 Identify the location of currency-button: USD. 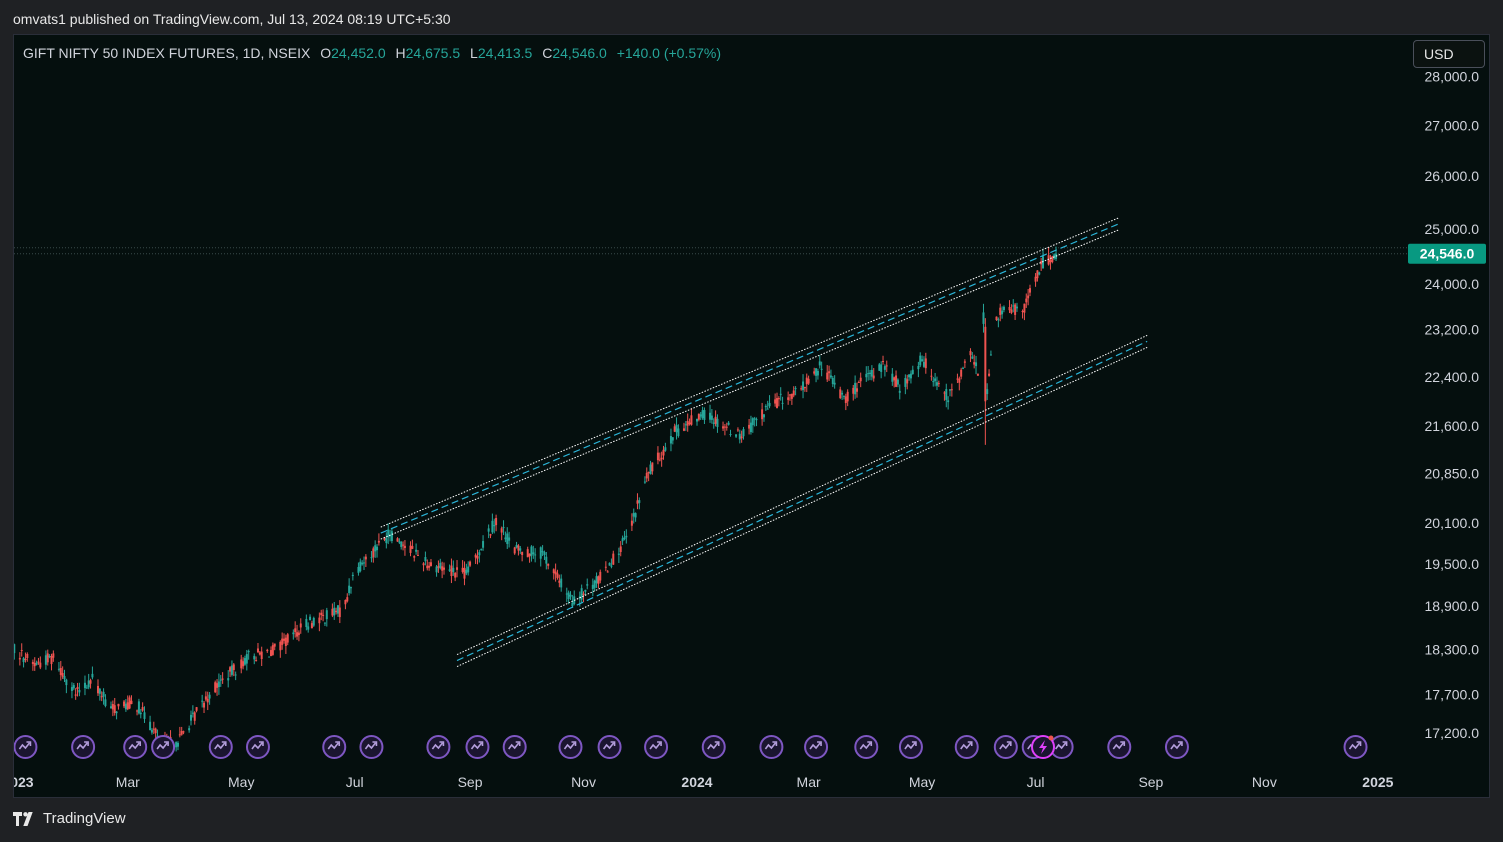
(1449, 54).